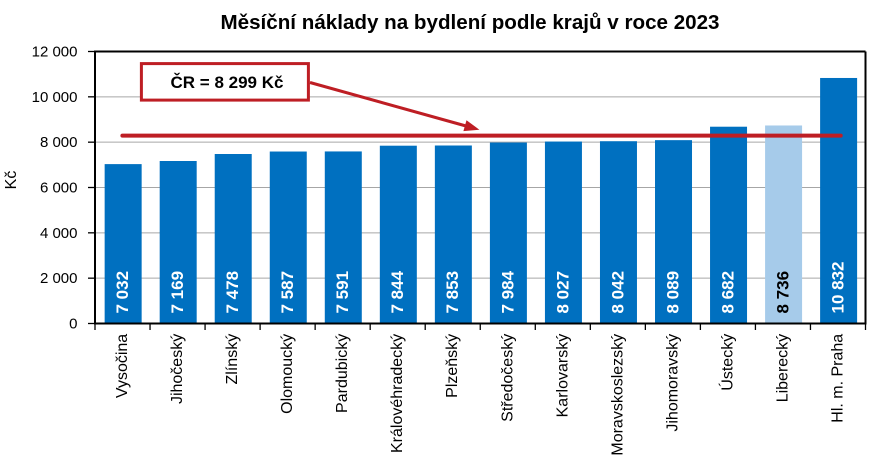  I want to click on svg-text: Ústecký, so click(726, 362).